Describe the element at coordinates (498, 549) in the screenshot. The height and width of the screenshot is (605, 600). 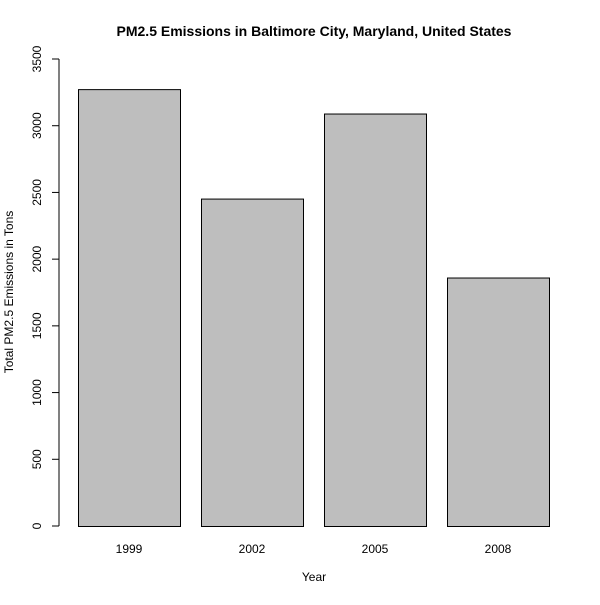
I see `x-axis-tick-label: 2008` at that location.